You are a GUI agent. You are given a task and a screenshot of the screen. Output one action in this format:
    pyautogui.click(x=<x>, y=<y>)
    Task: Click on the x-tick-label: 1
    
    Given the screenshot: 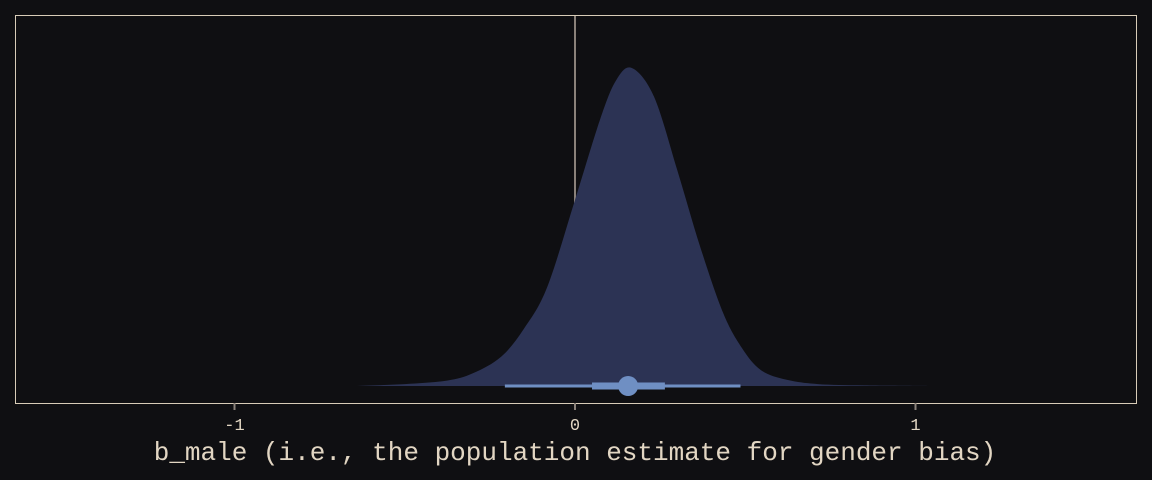 What is the action you would take?
    pyautogui.click(x=915, y=426)
    